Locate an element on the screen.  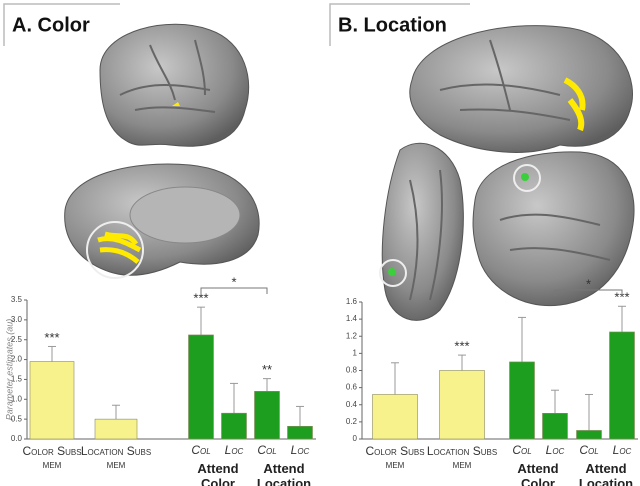
y-tick-label: 2.5 is located at coordinates (17, 339).